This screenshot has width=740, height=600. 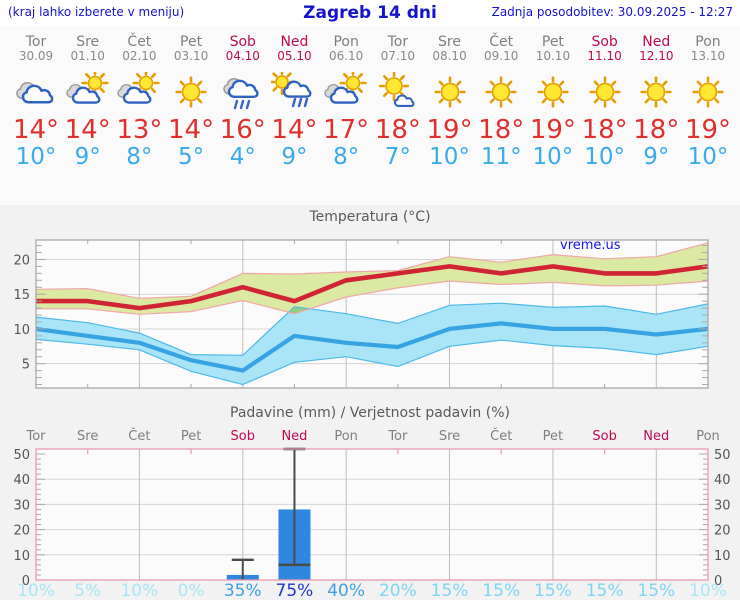 What do you see at coordinates (36, 56) in the screenshot?
I see `day-date-label: 30.09` at bounding box center [36, 56].